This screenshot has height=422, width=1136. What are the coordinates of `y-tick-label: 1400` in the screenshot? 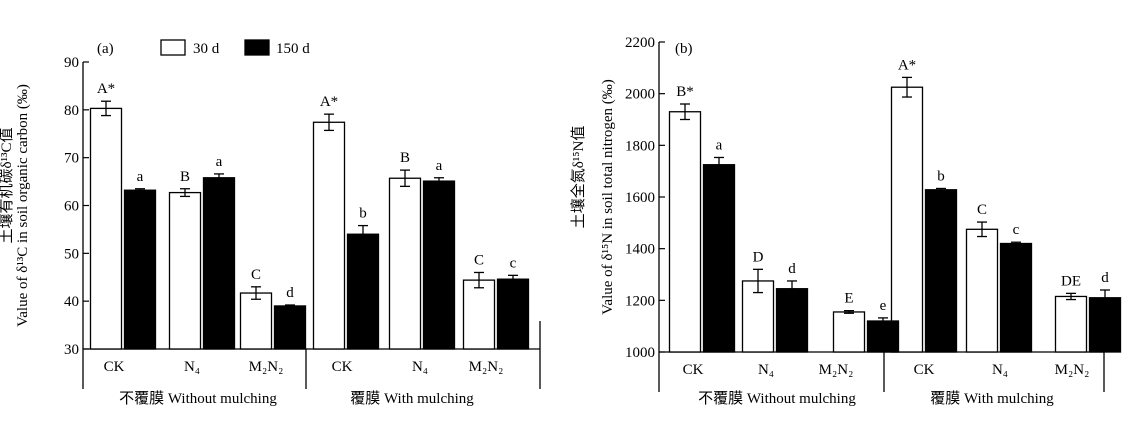 It's located at (640, 250).